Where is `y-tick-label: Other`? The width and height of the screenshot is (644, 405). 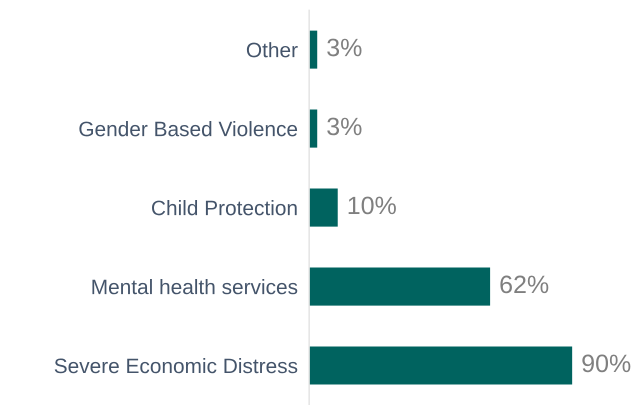 y-tick-label: Other is located at coordinates (272, 50).